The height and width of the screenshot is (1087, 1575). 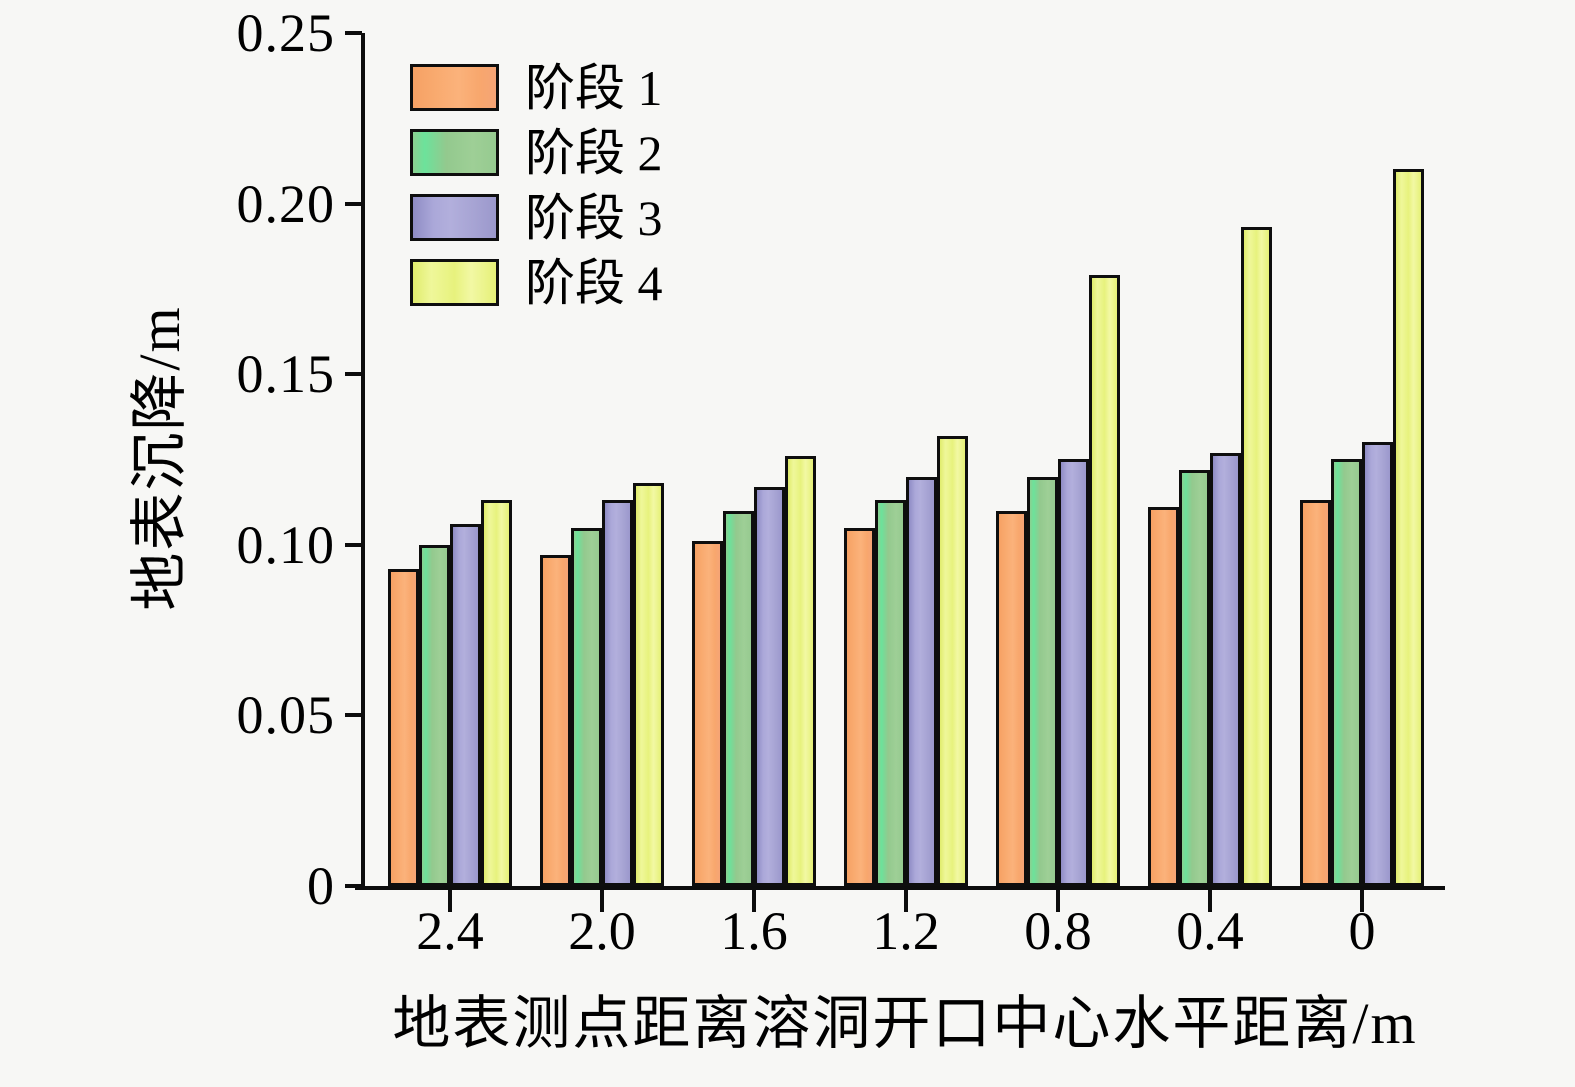 What do you see at coordinates (1210, 931) in the screenshot?
I see `x-tick-label: 0.4` at bounding box center [1210, 931].